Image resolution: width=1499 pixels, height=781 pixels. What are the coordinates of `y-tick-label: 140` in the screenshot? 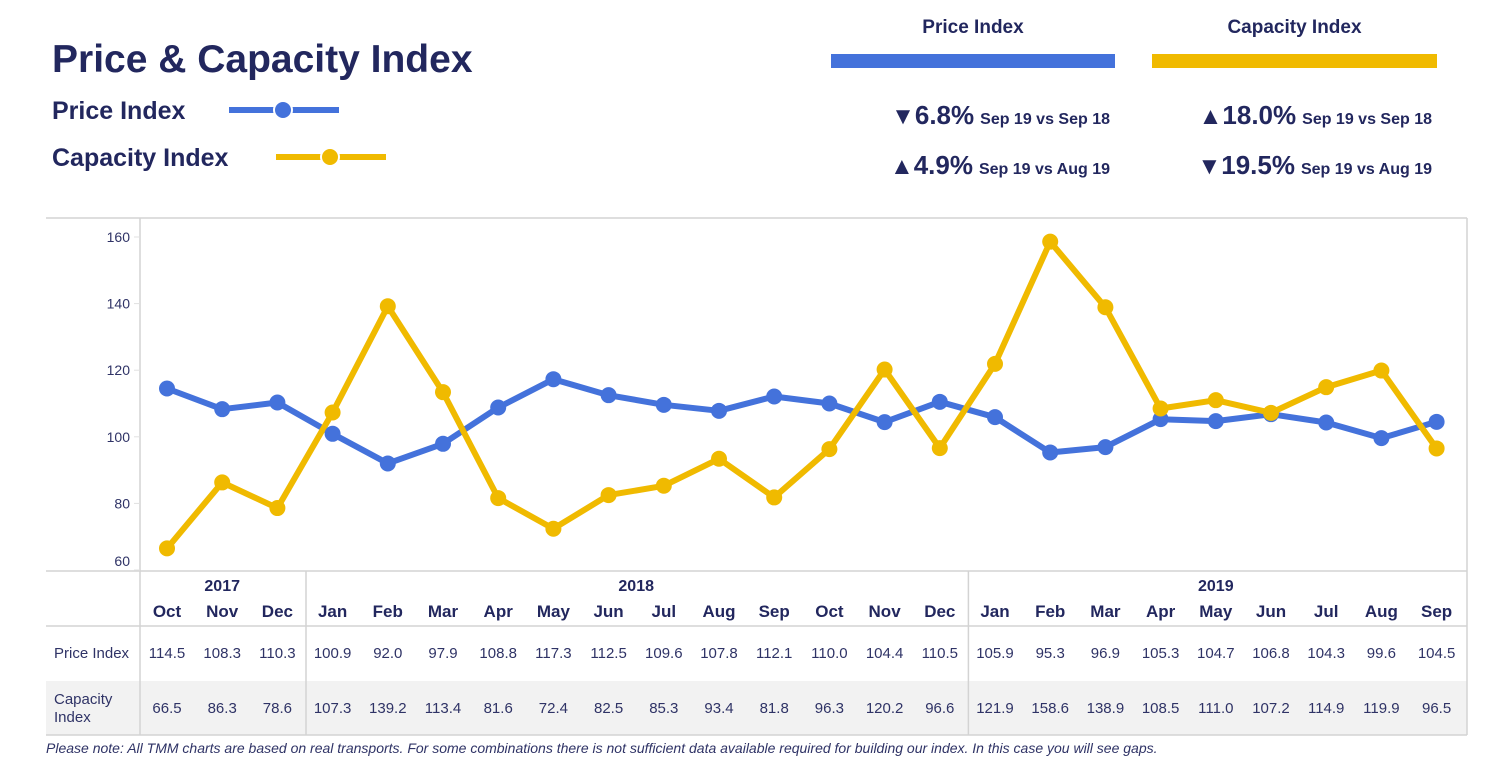 It's located at (119, 304).